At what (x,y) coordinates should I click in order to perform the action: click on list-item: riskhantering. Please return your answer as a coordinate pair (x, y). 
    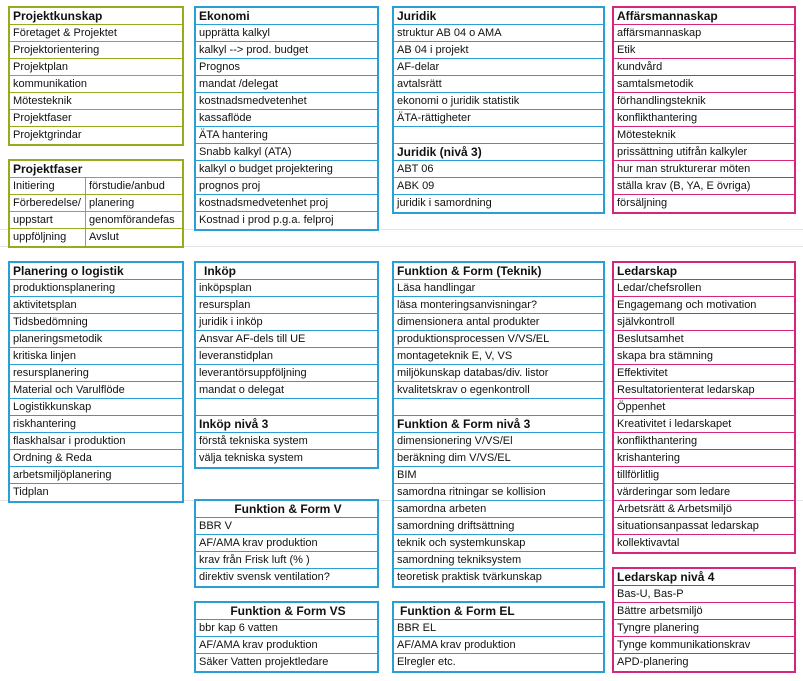
    Looking at the image, I should click on (96, 424).